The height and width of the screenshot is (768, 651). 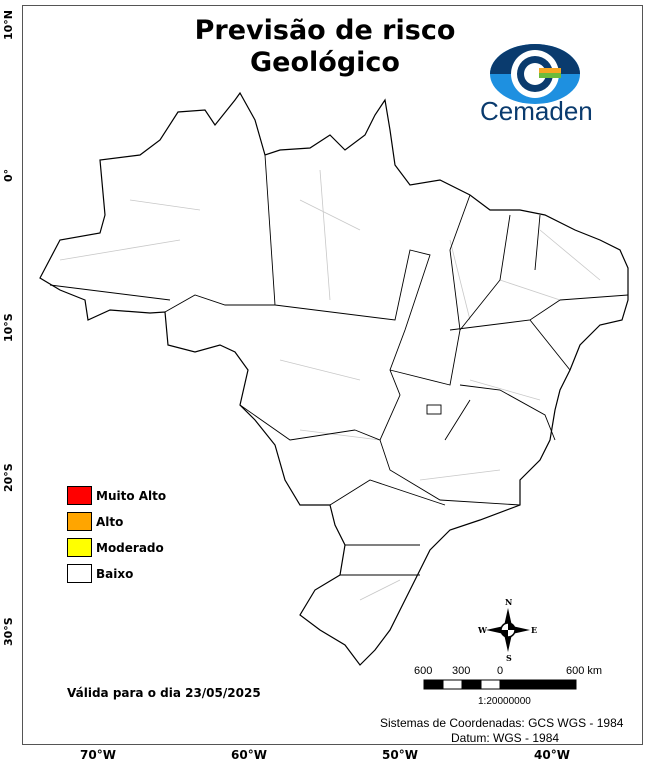 I want to click on lat-label-10s: 10°S, so click(x=8, y=327).